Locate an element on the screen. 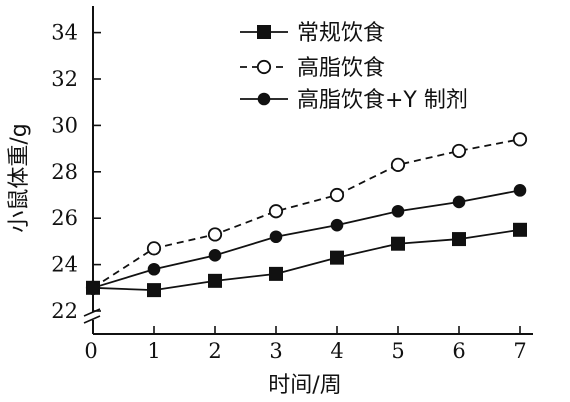  legend-label: 常规饮食 is located at coordinates (341, 33).